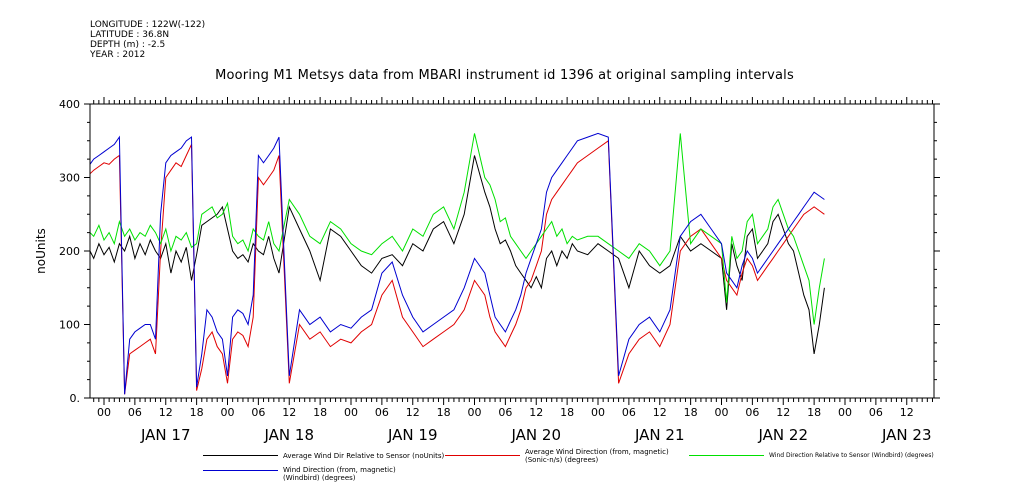 This screenshot has width=1009, height=504. I want to click on x-day-label: JAN 17, so click(165, 435).